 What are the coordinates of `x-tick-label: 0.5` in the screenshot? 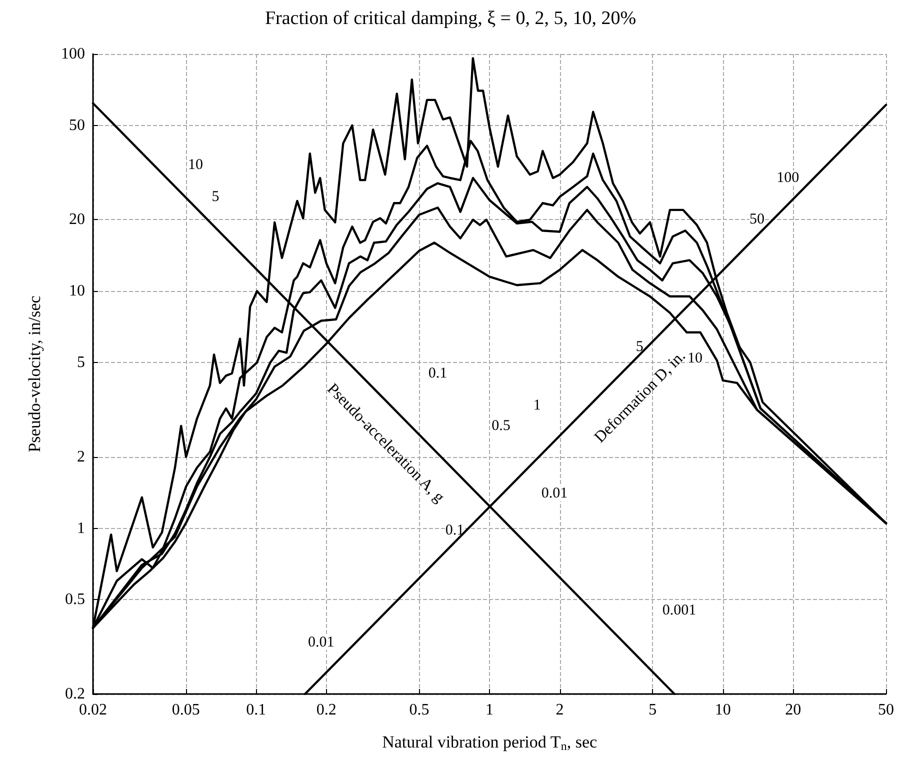 It's located at (419, 710).